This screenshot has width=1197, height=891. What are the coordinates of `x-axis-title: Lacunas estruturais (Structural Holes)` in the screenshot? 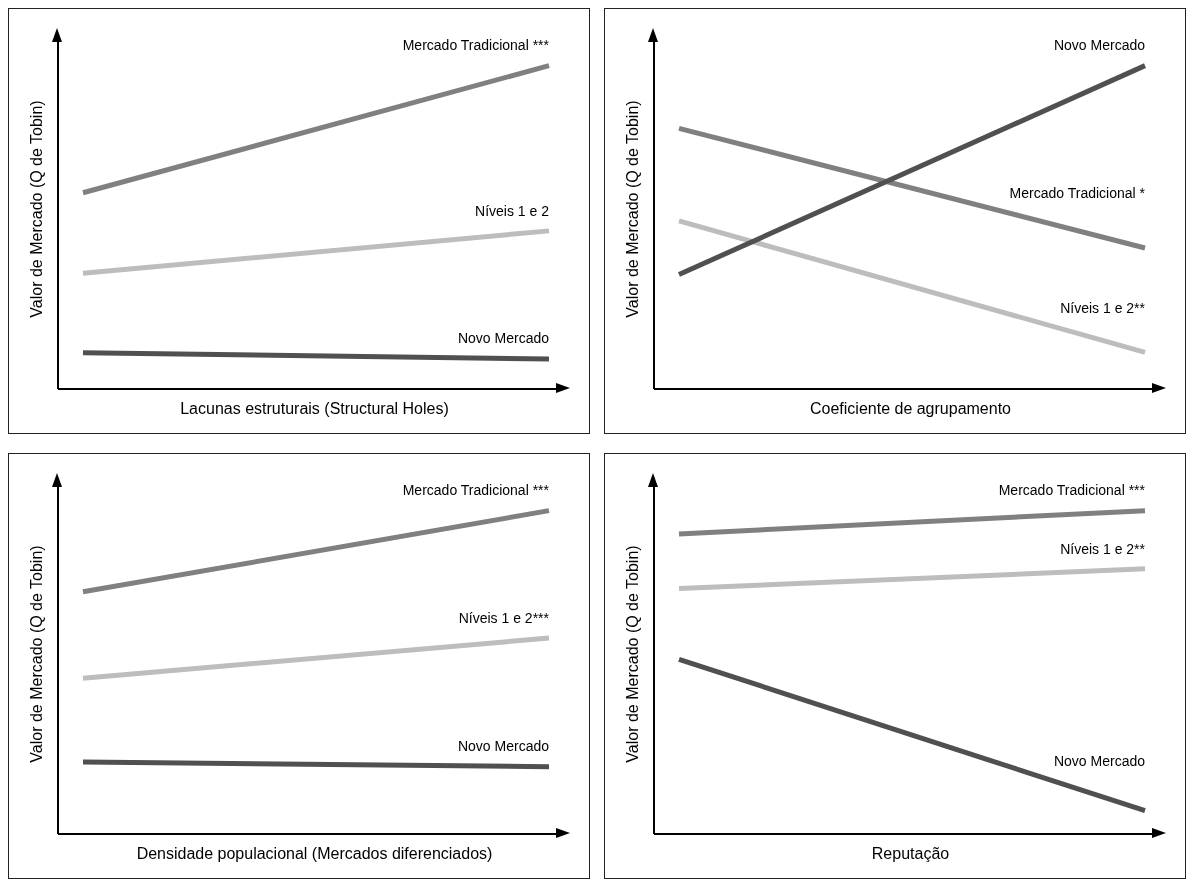 It's located at (314, 409).